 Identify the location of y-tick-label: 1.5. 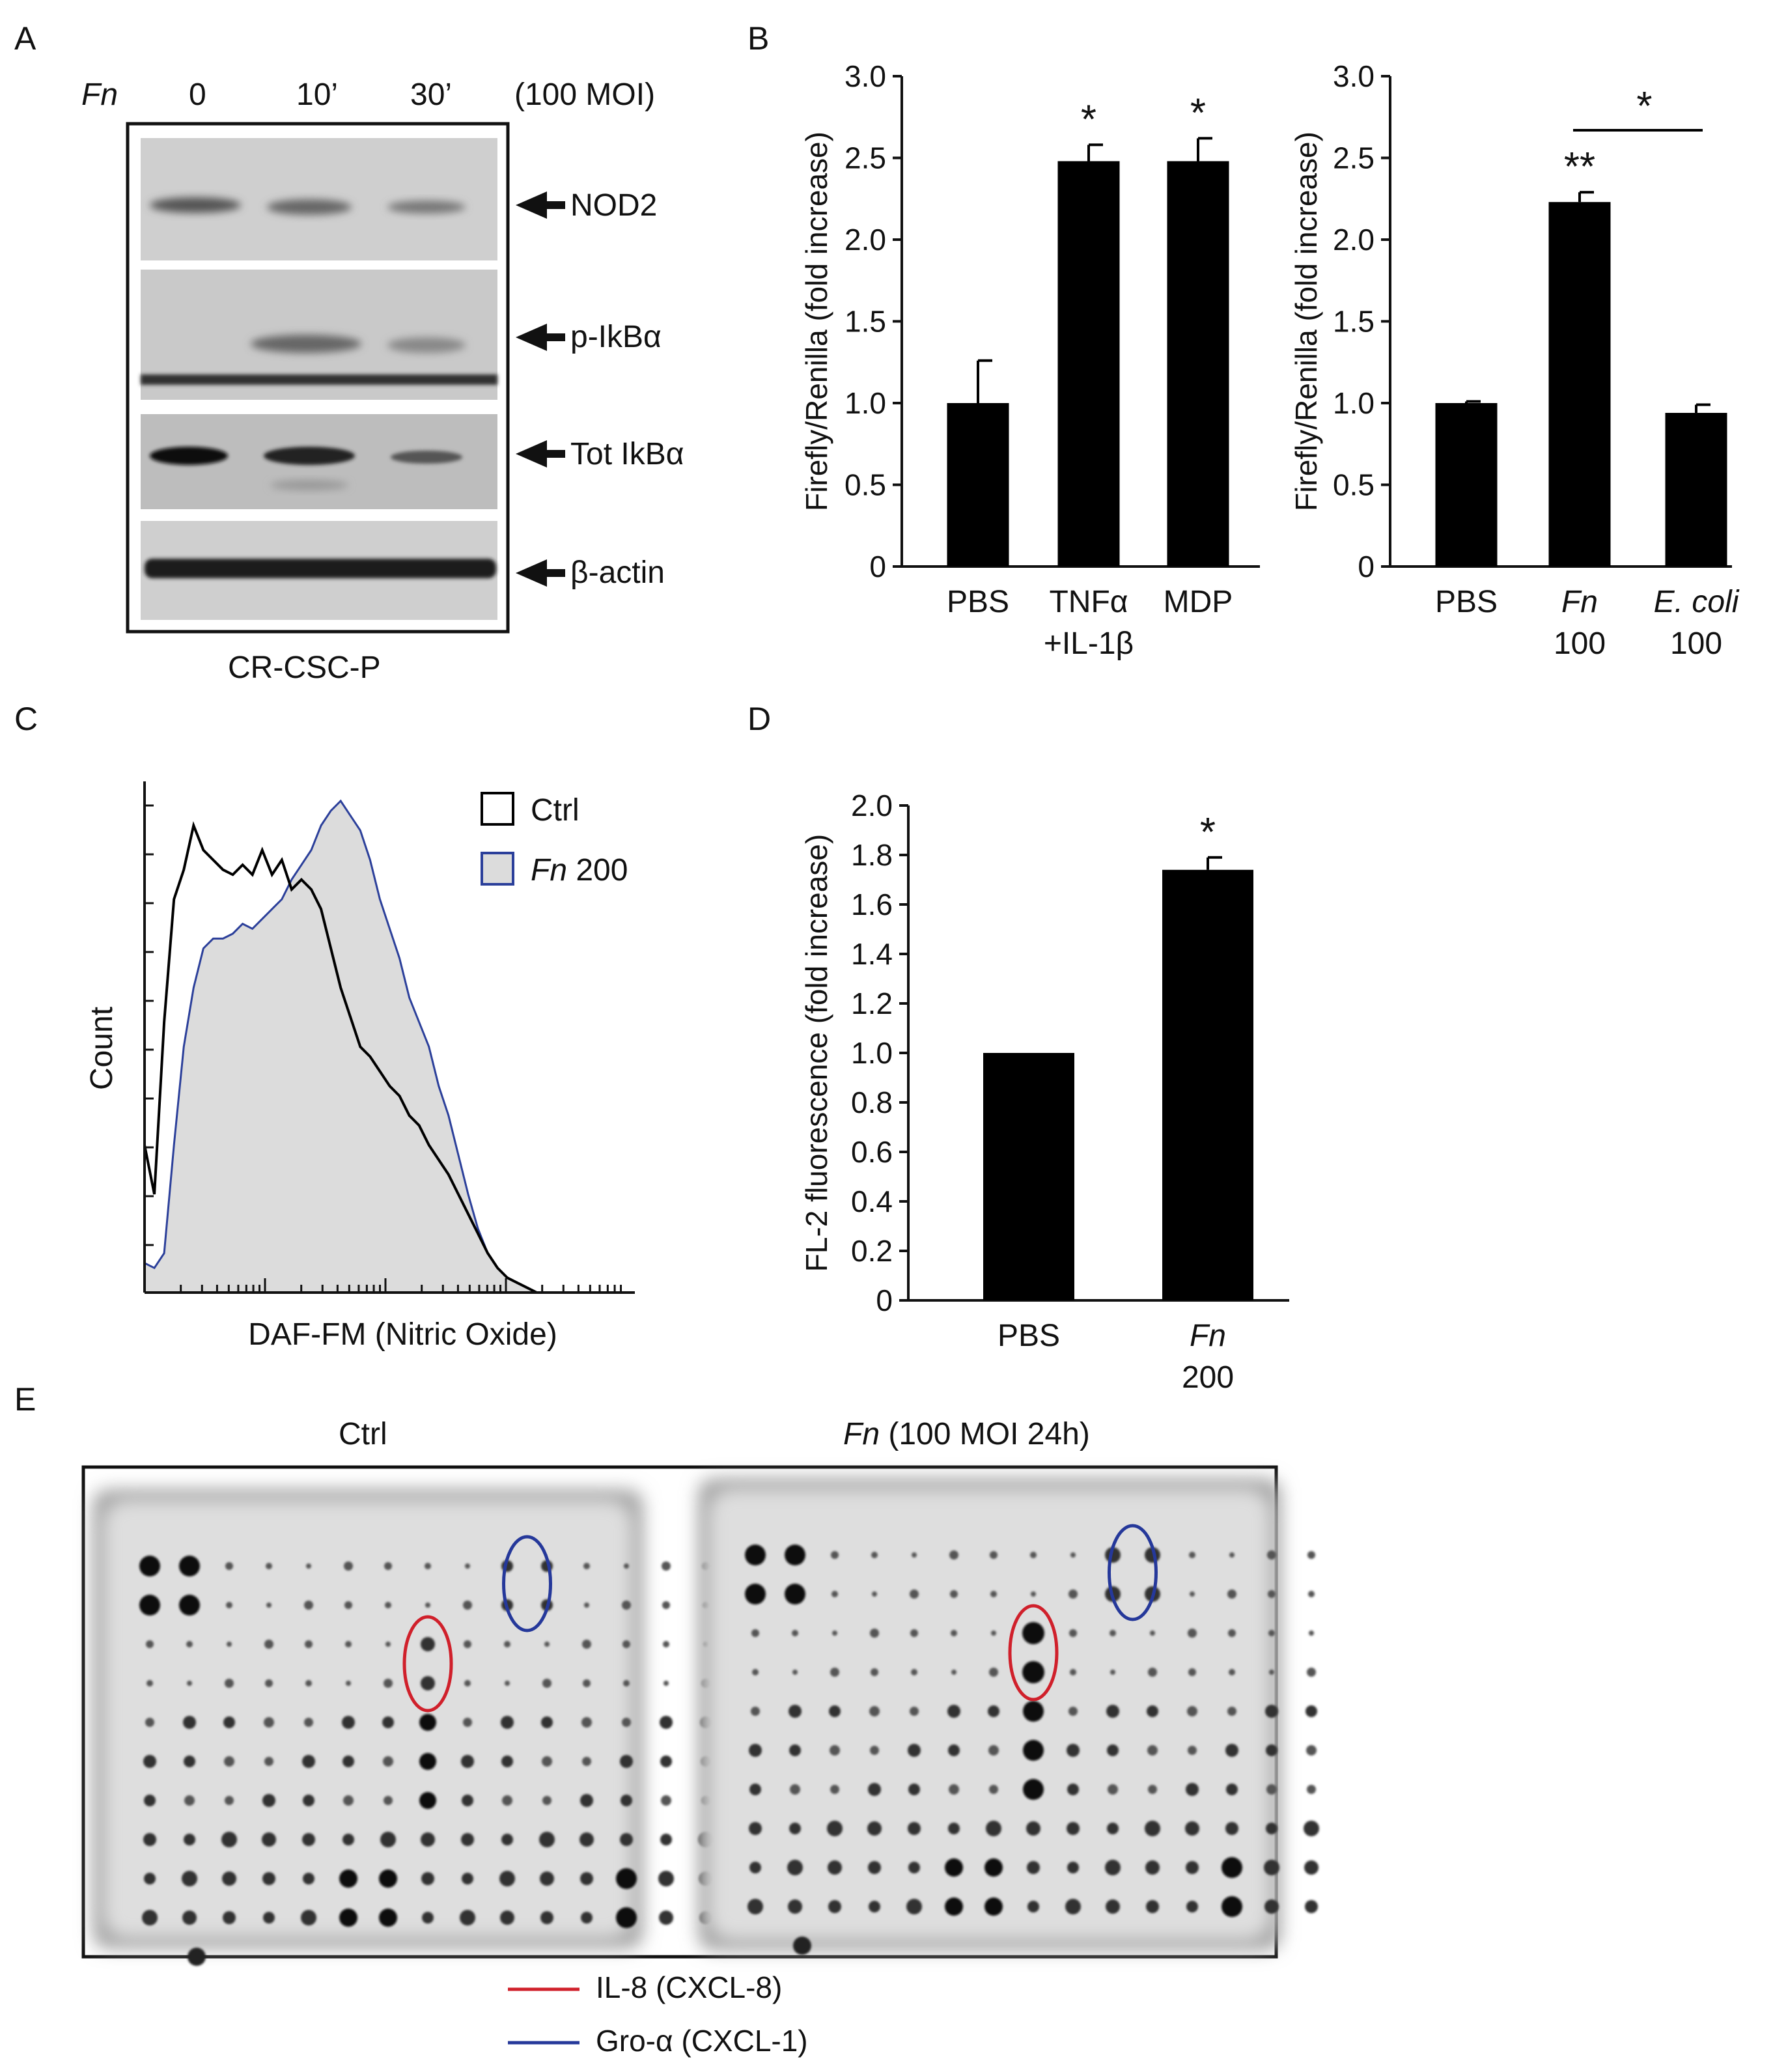
(1354, 322).